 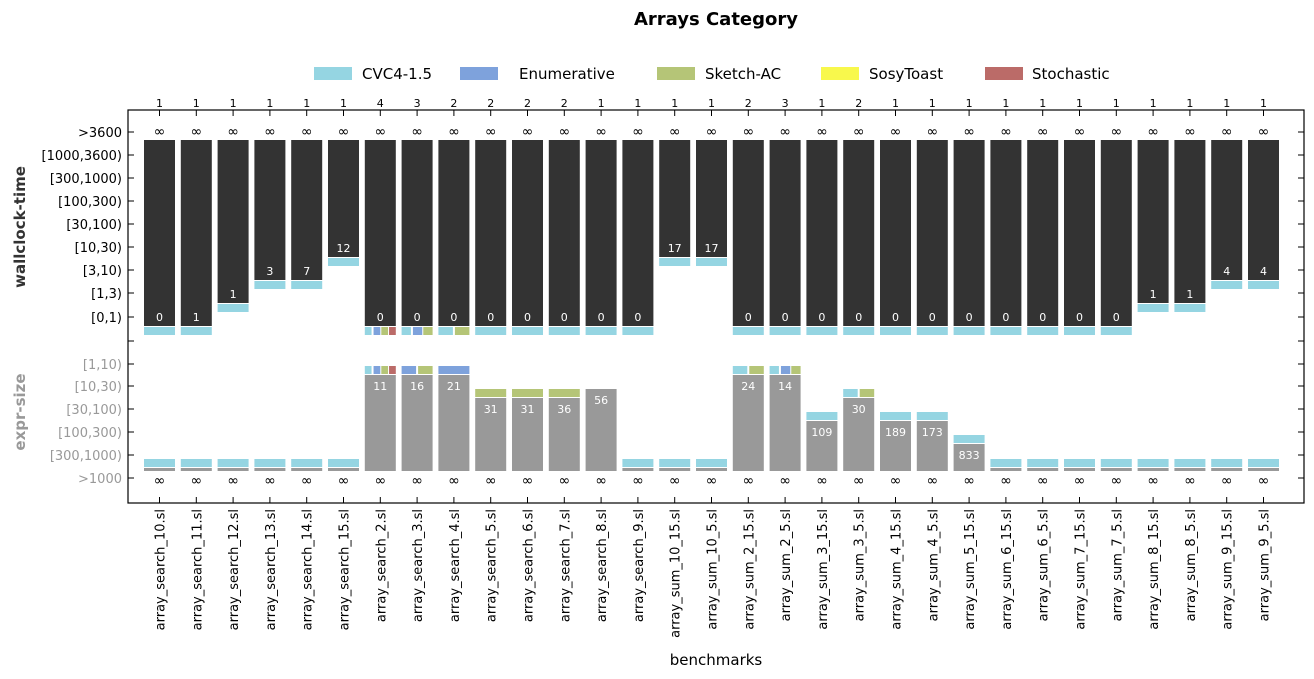 I want to click on time-value-label: 4, so click(x=1226, y=271).